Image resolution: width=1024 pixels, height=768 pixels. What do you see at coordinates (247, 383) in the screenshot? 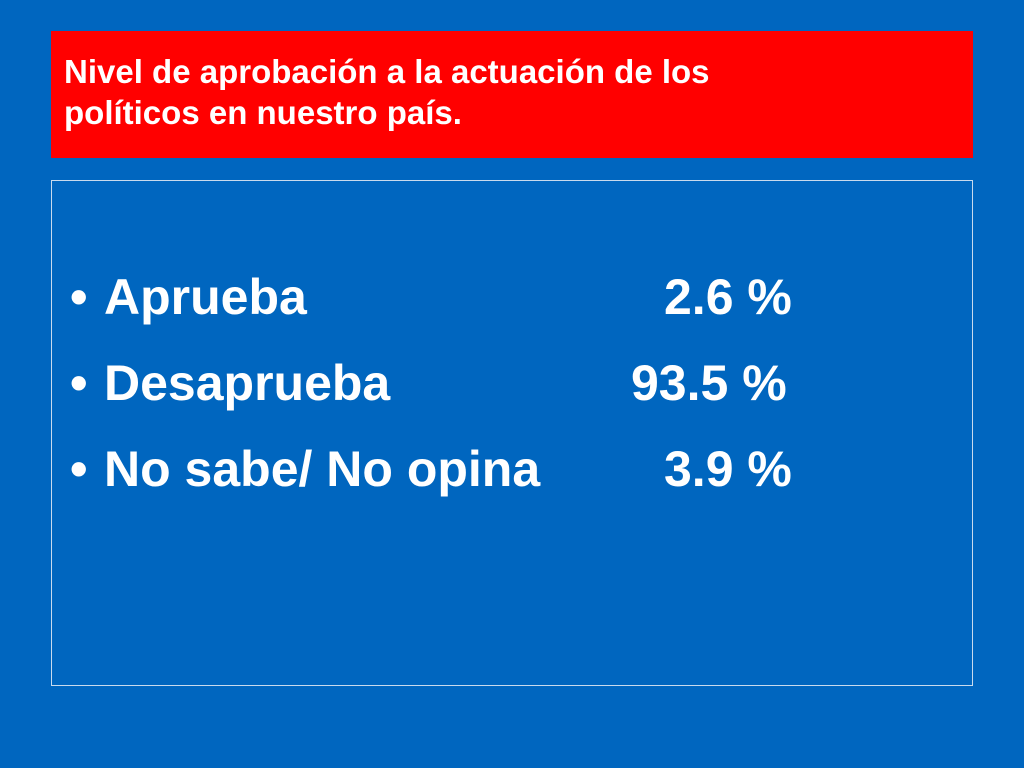
I see `item-label: Desaprueba` at bounding box center [247, 383].